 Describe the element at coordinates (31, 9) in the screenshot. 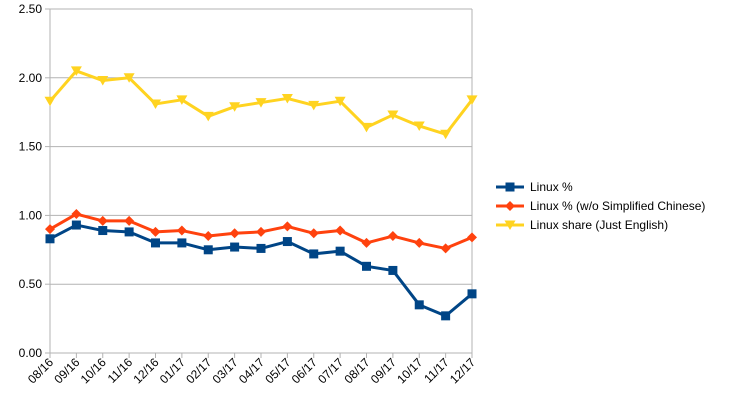

I see `y-tick-label: 2.50` at that location.